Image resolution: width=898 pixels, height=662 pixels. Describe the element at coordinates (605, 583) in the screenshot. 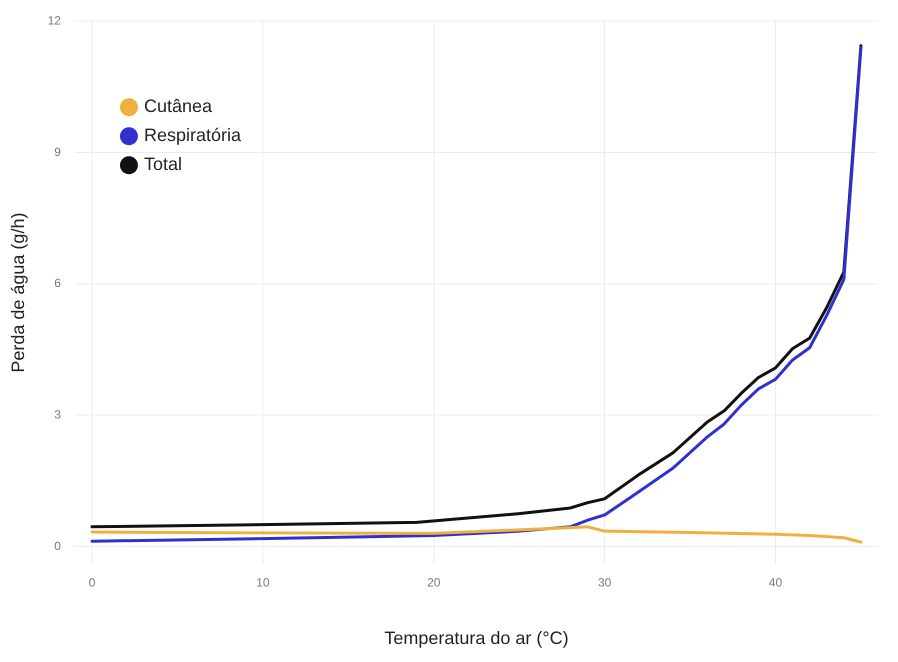

I see `x-tick-label: 30` at that location.